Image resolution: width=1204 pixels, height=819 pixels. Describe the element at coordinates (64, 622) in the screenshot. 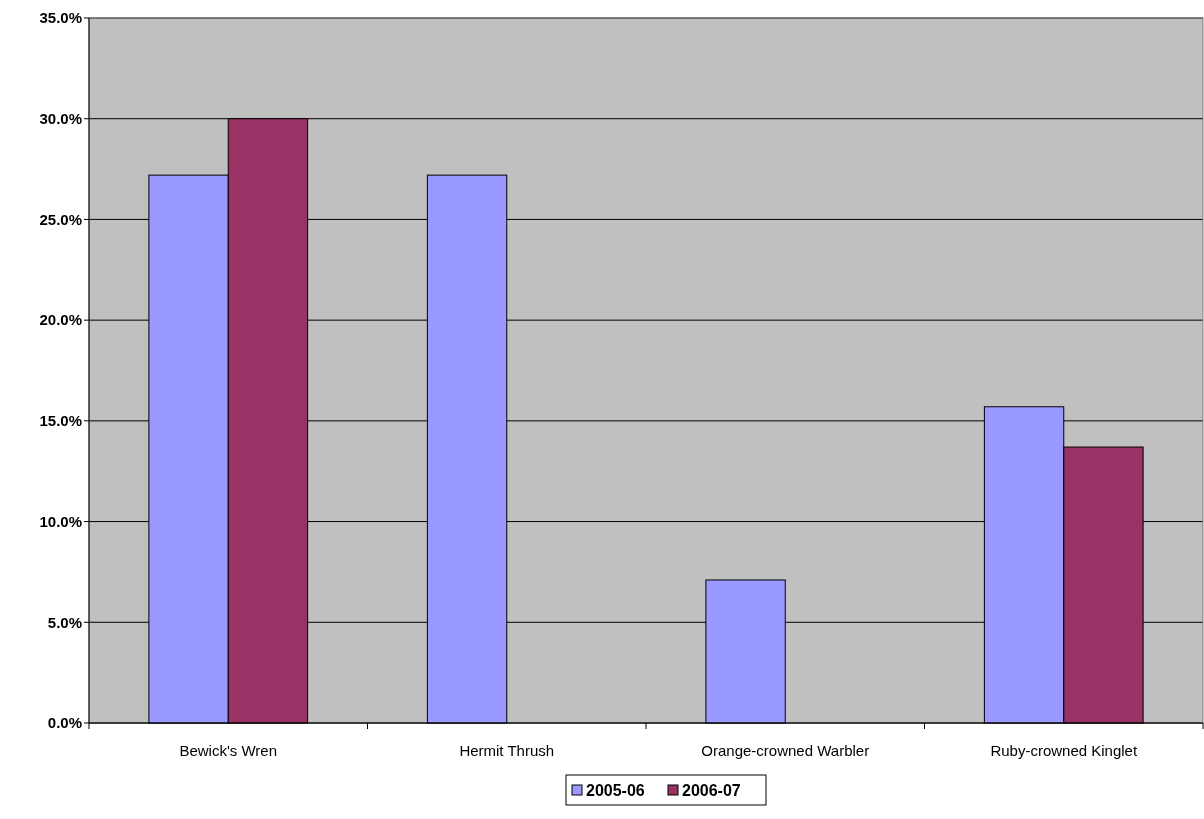

I see `y-tick-label: 5.0%` at that location.